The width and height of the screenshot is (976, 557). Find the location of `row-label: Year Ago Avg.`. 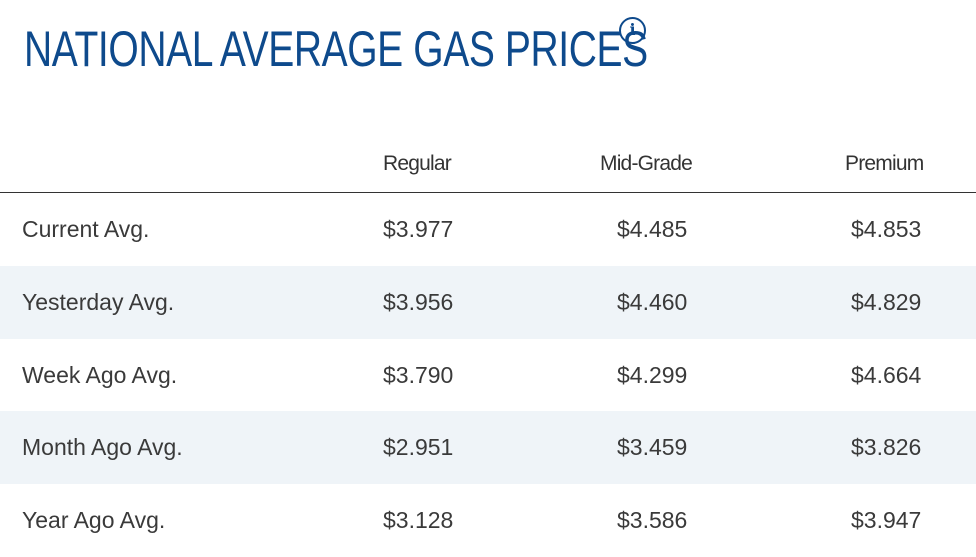

row-label: Year Ago Avg. is located at coordinates (94, 520).